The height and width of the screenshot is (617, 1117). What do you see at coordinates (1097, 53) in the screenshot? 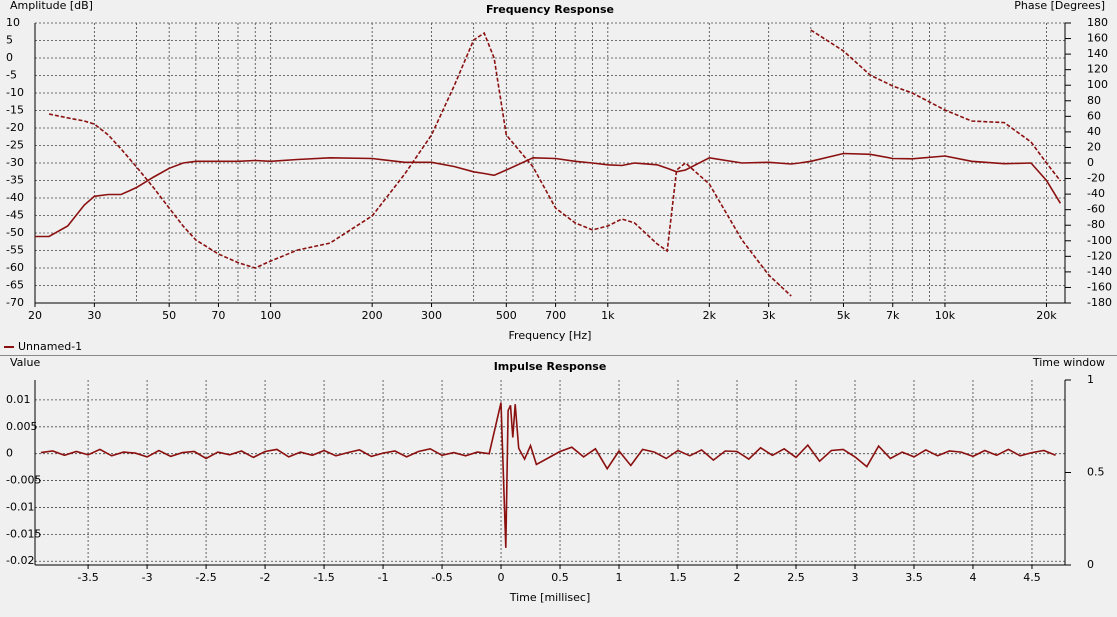
I see `y2-tick-label: 140` at bounding box center [1097, 53].